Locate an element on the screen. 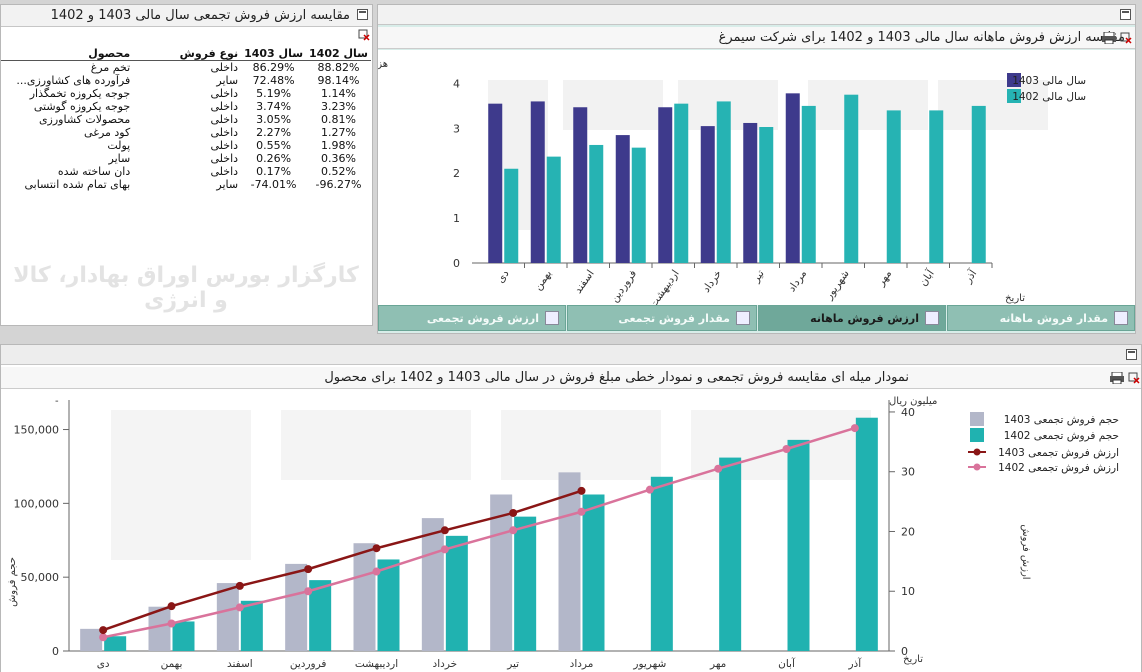 The height and width of the screenshot is (672, 1142). tab-monthly-value: ارزش فروش ماهانه is located at coordinates (852, 318).